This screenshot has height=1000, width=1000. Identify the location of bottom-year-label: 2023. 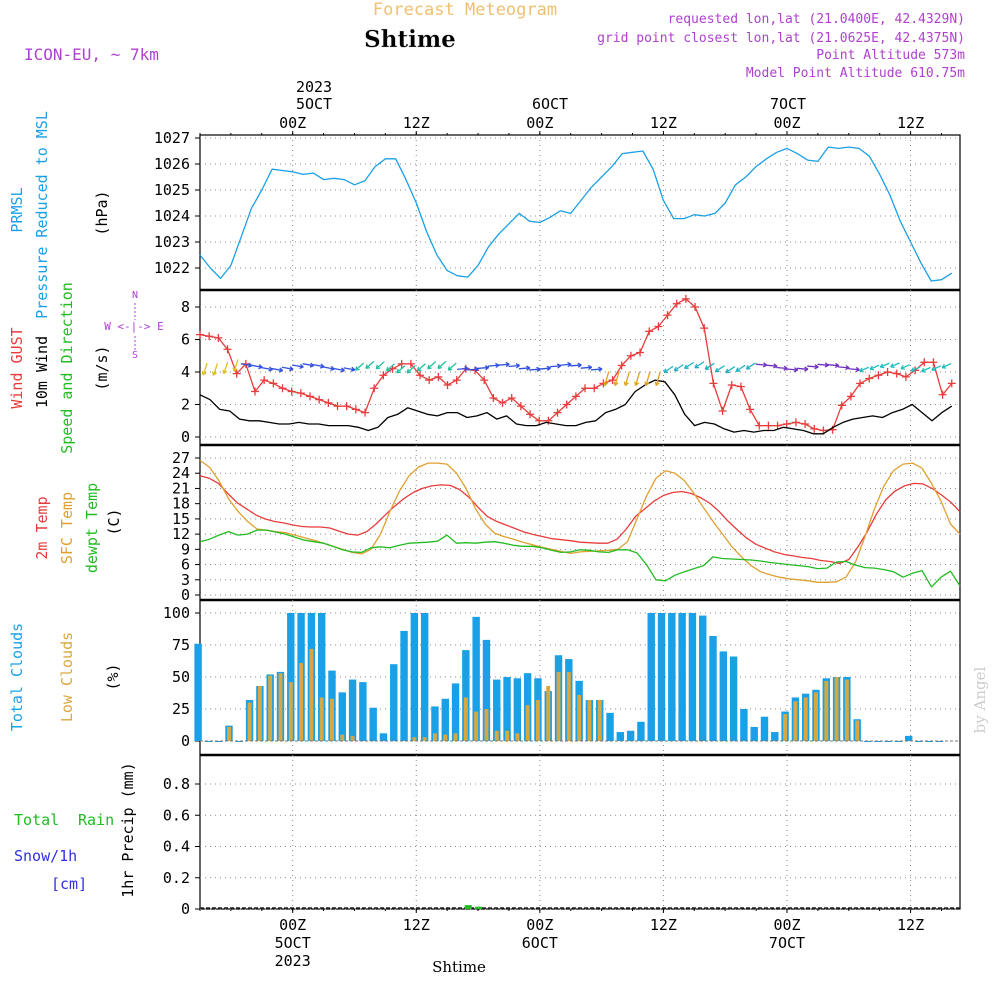
(293, 961).